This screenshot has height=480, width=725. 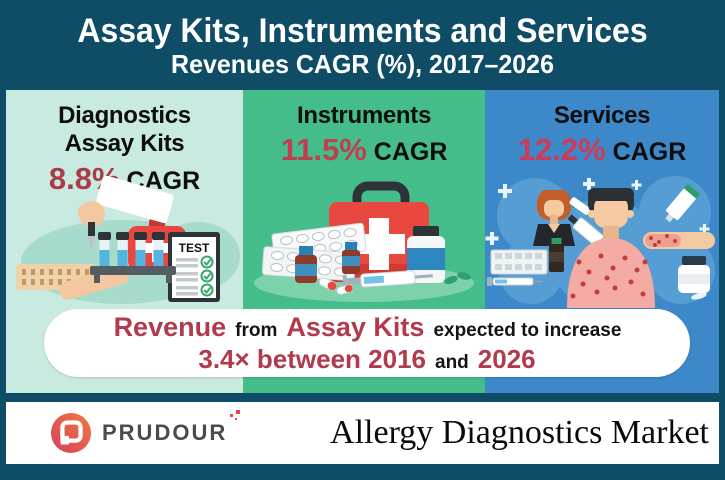 I want to click on banner-and: and, so click(x=452, y=362).